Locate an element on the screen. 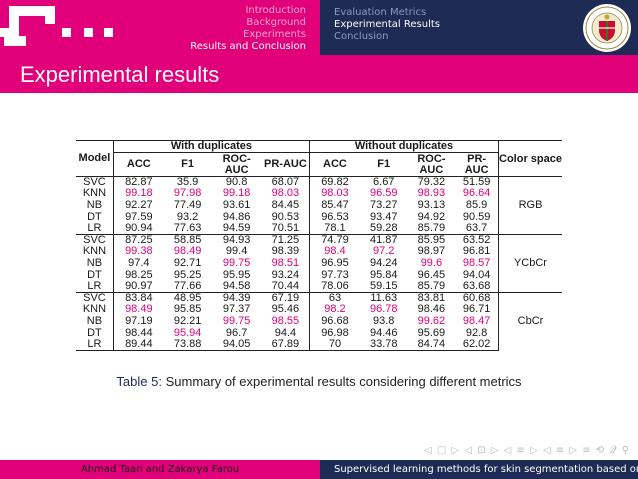 Image resolution: width=638 pixels, height=479 pixels. cell-metric-value: 90.97 is located at coordinates (138, 287).